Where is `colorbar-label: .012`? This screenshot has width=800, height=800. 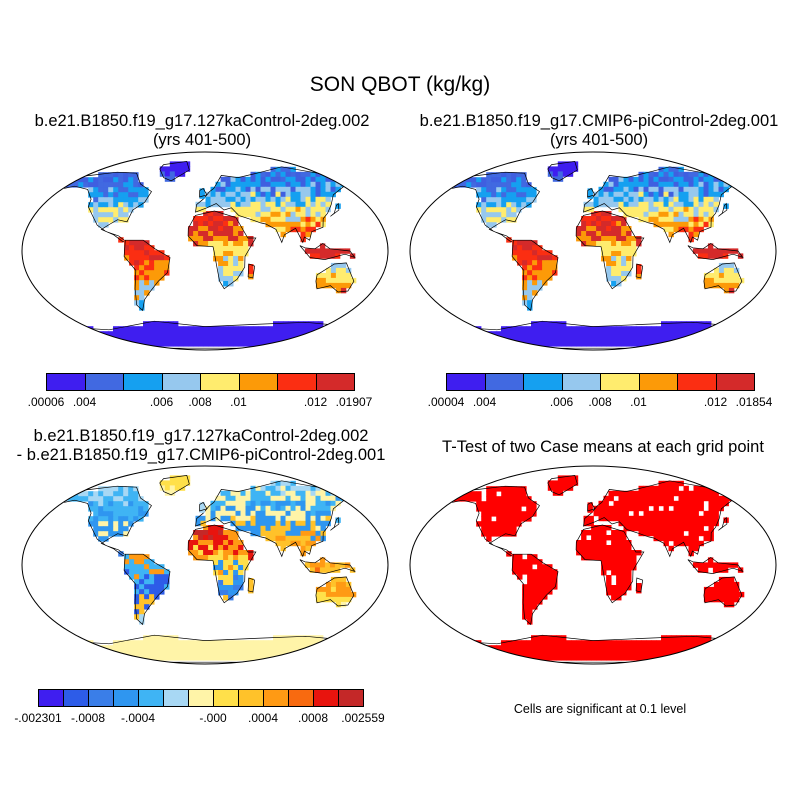 colorbar-label: .012 is located at coordinates (715, 402).